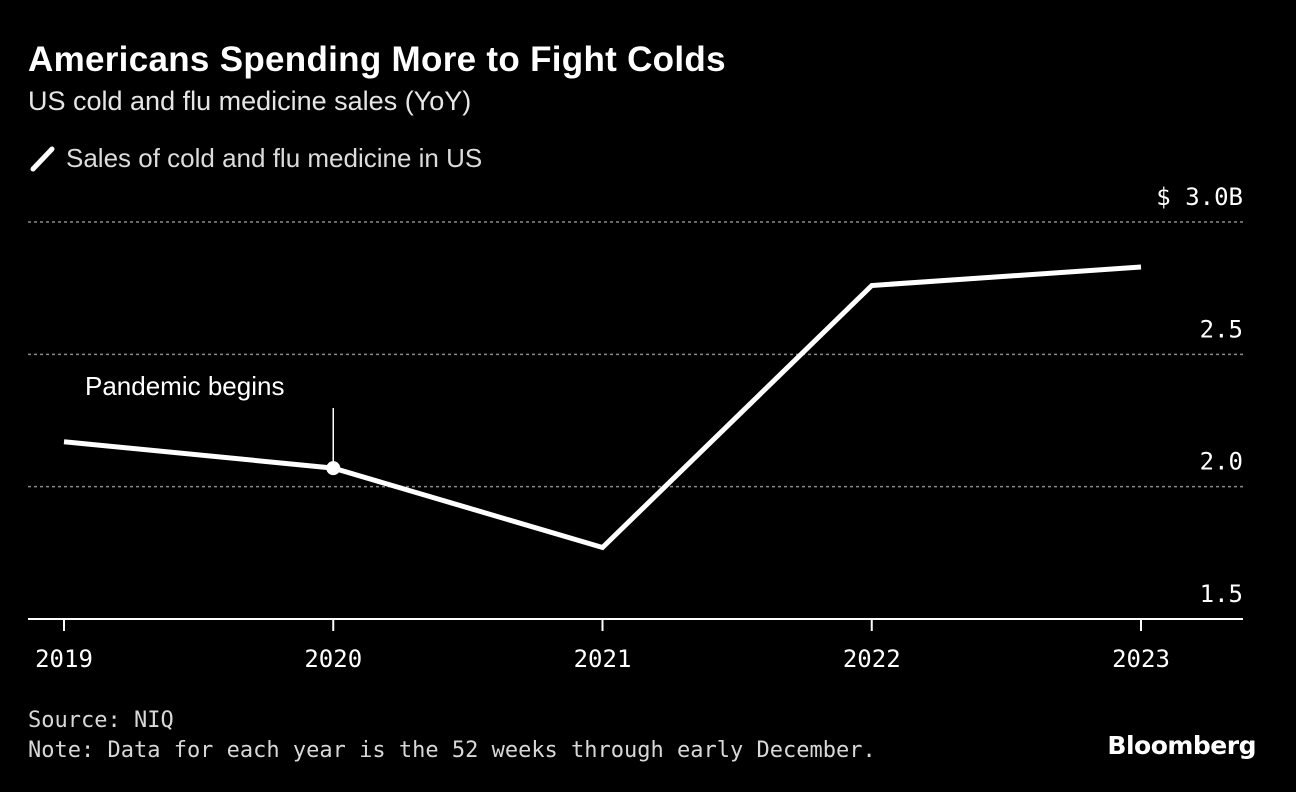 Image resolution: width=1296 pixels, height=792 pixels. Describe the element at coordinates (872, 659) in the screenshot. I see `x-tick-label: 2022` at that location.